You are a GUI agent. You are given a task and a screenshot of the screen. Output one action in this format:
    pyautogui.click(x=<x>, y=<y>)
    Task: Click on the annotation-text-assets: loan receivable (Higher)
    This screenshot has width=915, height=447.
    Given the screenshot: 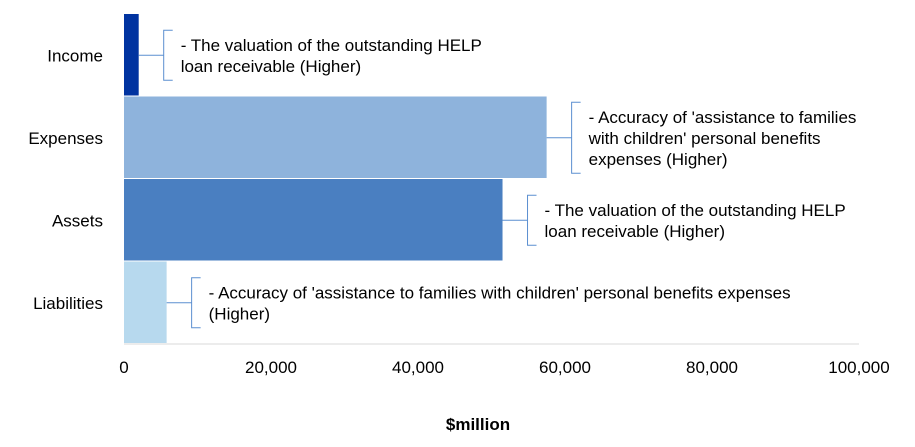 What is the action you would take?
    pyautogui.click(x=635, y=231)
    